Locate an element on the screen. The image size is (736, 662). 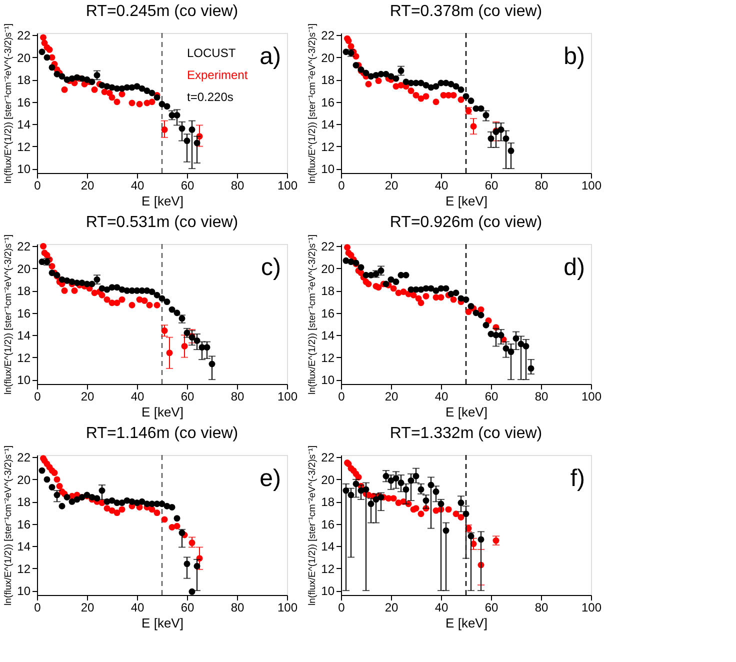
chart-title: RT=0.926m (co view) is located at coordinates (466, 223).